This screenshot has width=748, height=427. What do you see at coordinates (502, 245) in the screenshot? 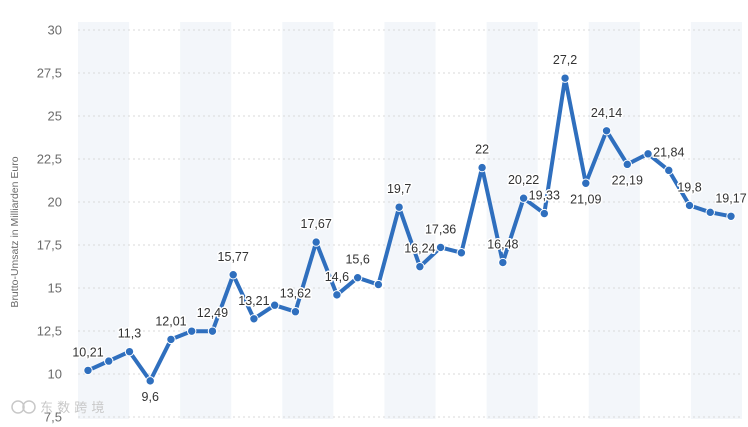
I see `data-label: 16,48` at bounding box center [502, 245].